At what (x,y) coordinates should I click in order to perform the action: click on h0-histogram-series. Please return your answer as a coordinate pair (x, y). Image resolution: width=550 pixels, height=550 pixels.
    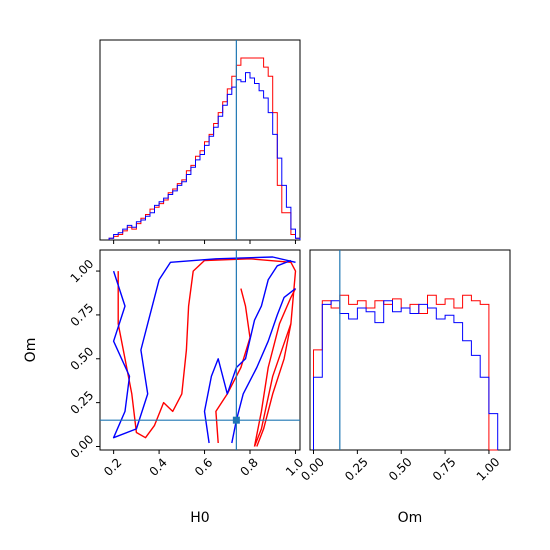
    Looking at the image, I should click on (204, 148).